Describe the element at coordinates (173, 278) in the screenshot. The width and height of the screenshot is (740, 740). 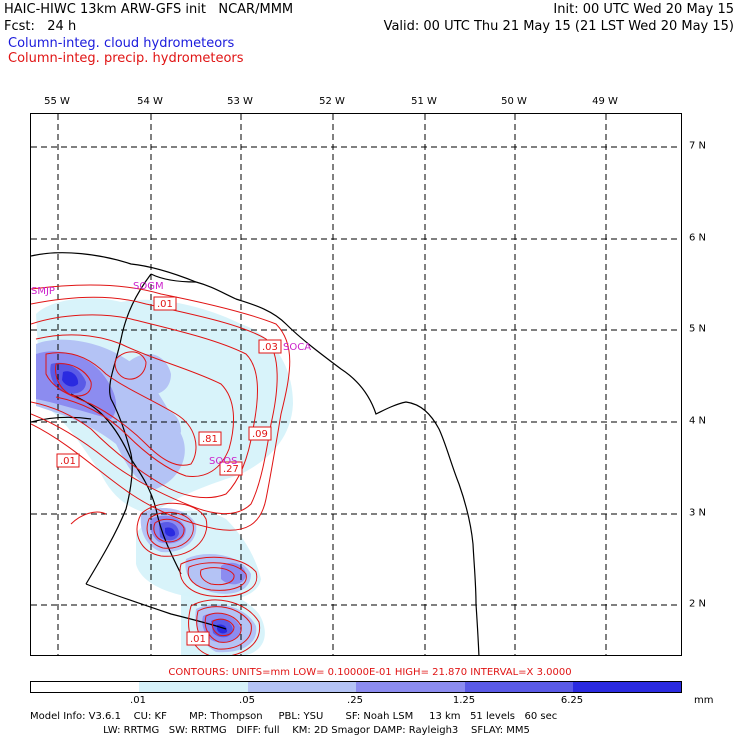
I see `river-line` at that location.